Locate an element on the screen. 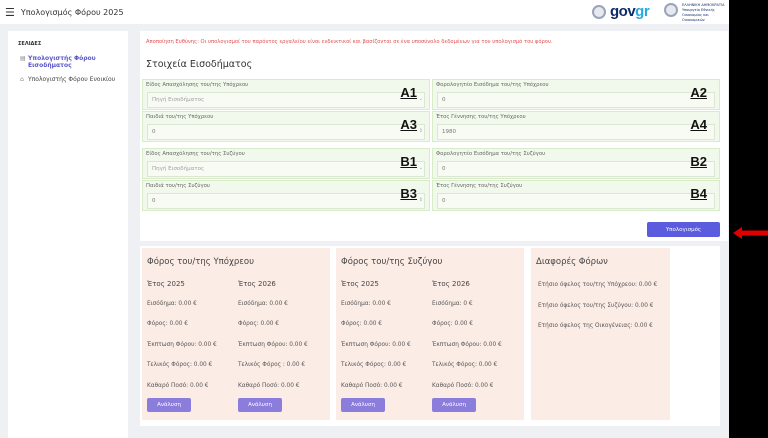 This screenshot has width=768, height=438. section-title: Στοιχεία Εισοδήματος is located at coordinates (199, 64).